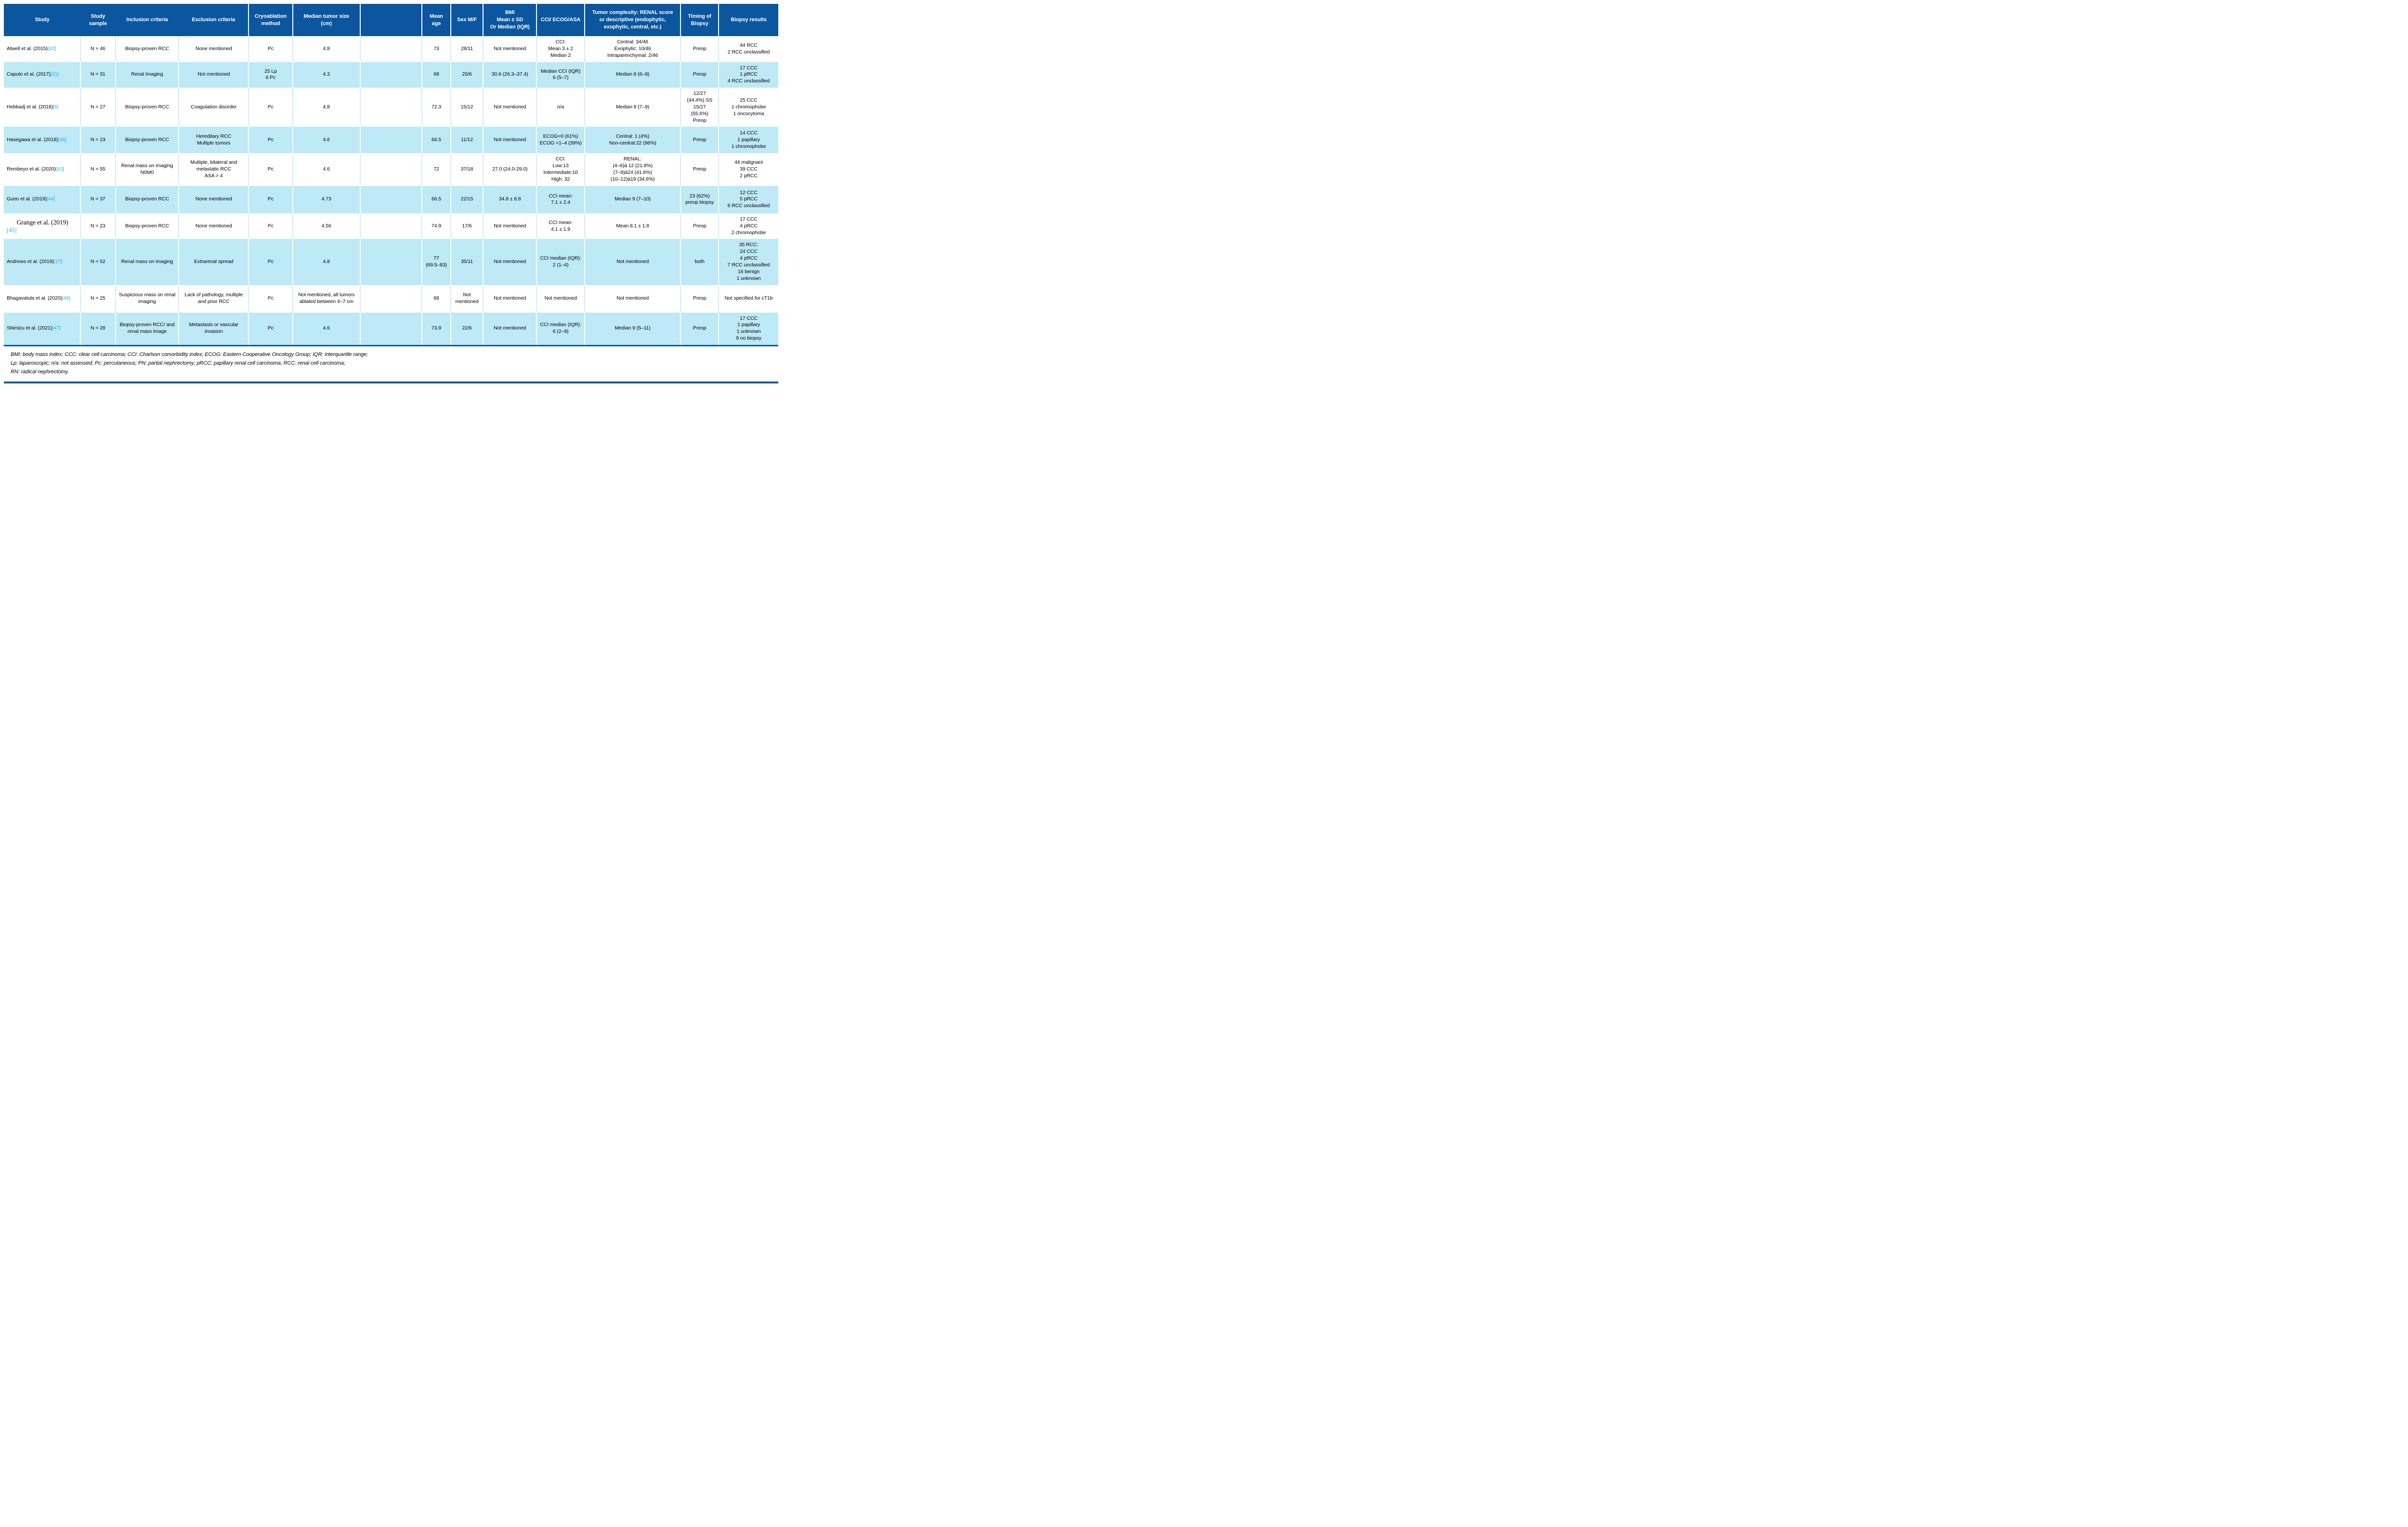 Image resolution: width=2408 pixels, height=1527 pixels. Describe the element at coordinates (436, 140) in the screenshot. I see `cell-mean-age: 66.5` at that location.